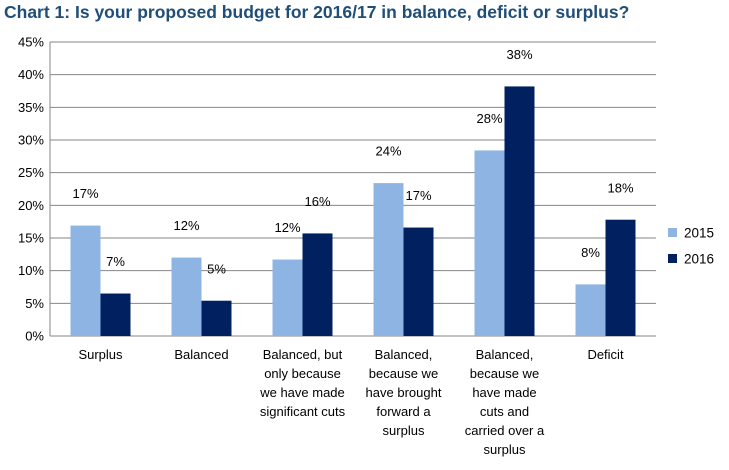  Describe the element at coordinates (672, 258) in the screenshot. I see `legend-swatch-2016` at that location.